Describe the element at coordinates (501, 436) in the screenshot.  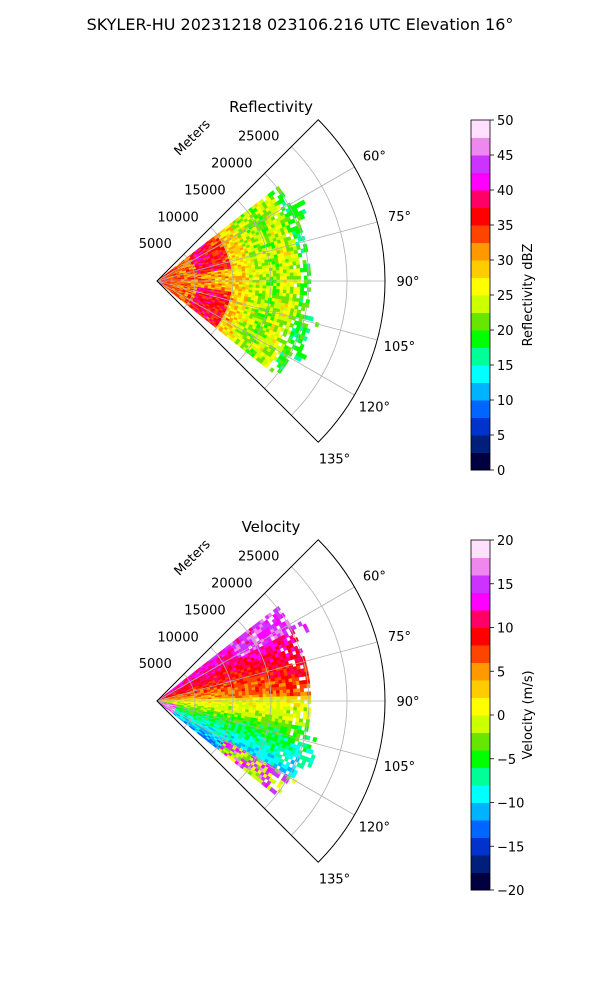
I see `colorbar-tick-label: 5` at that location.